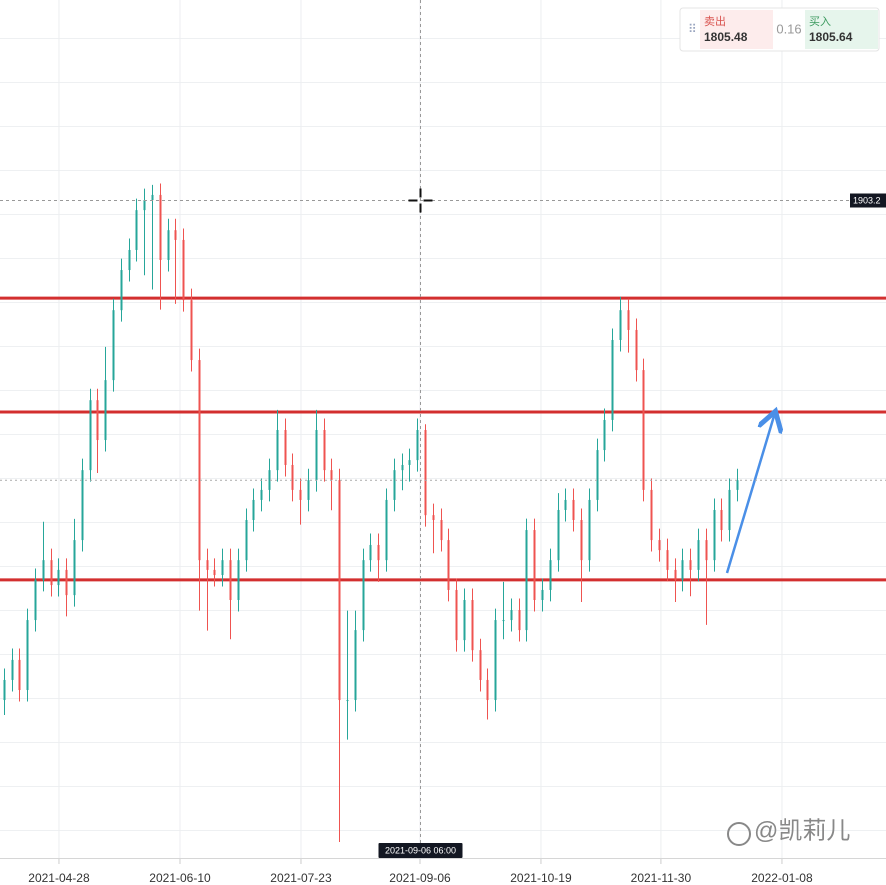  Describe the element at coordinates (301, 878) in the screenshot. I see `x-tick-label: 2021-07-23` at that location.